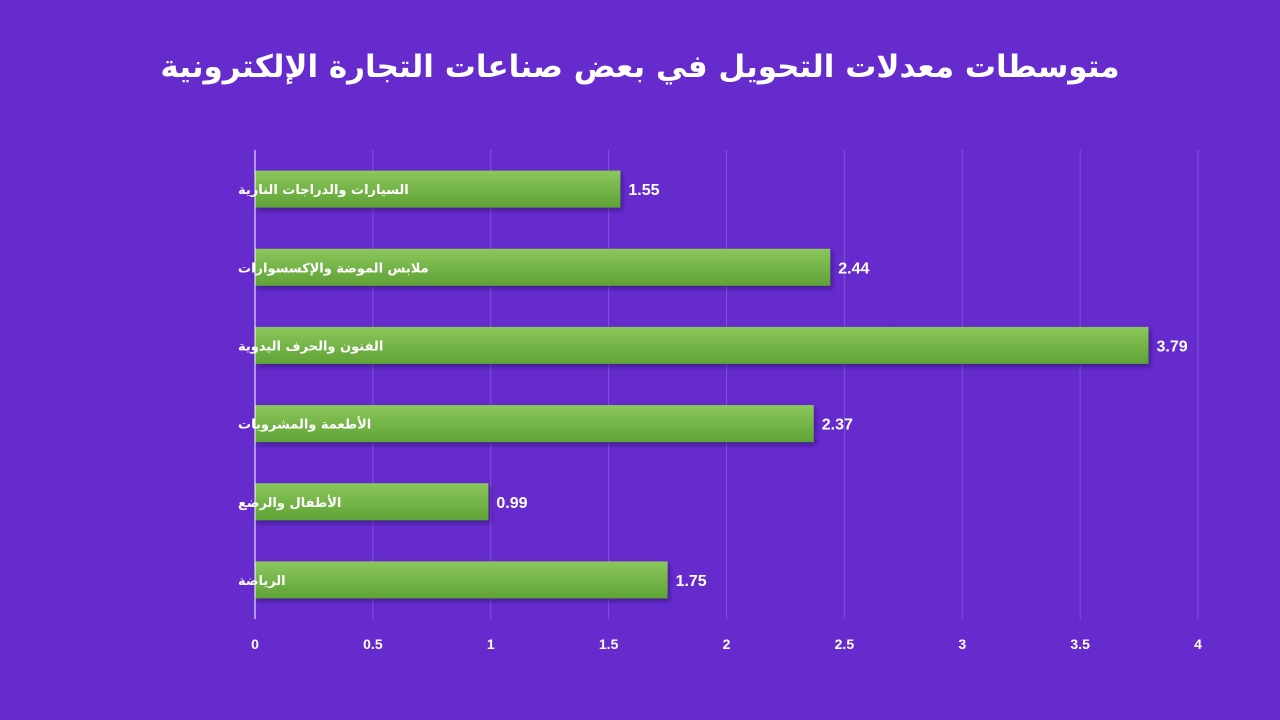  Describe the element at coordinates (1198, 644) in the screenshot. I see `x-tick-label: 4` at that location.